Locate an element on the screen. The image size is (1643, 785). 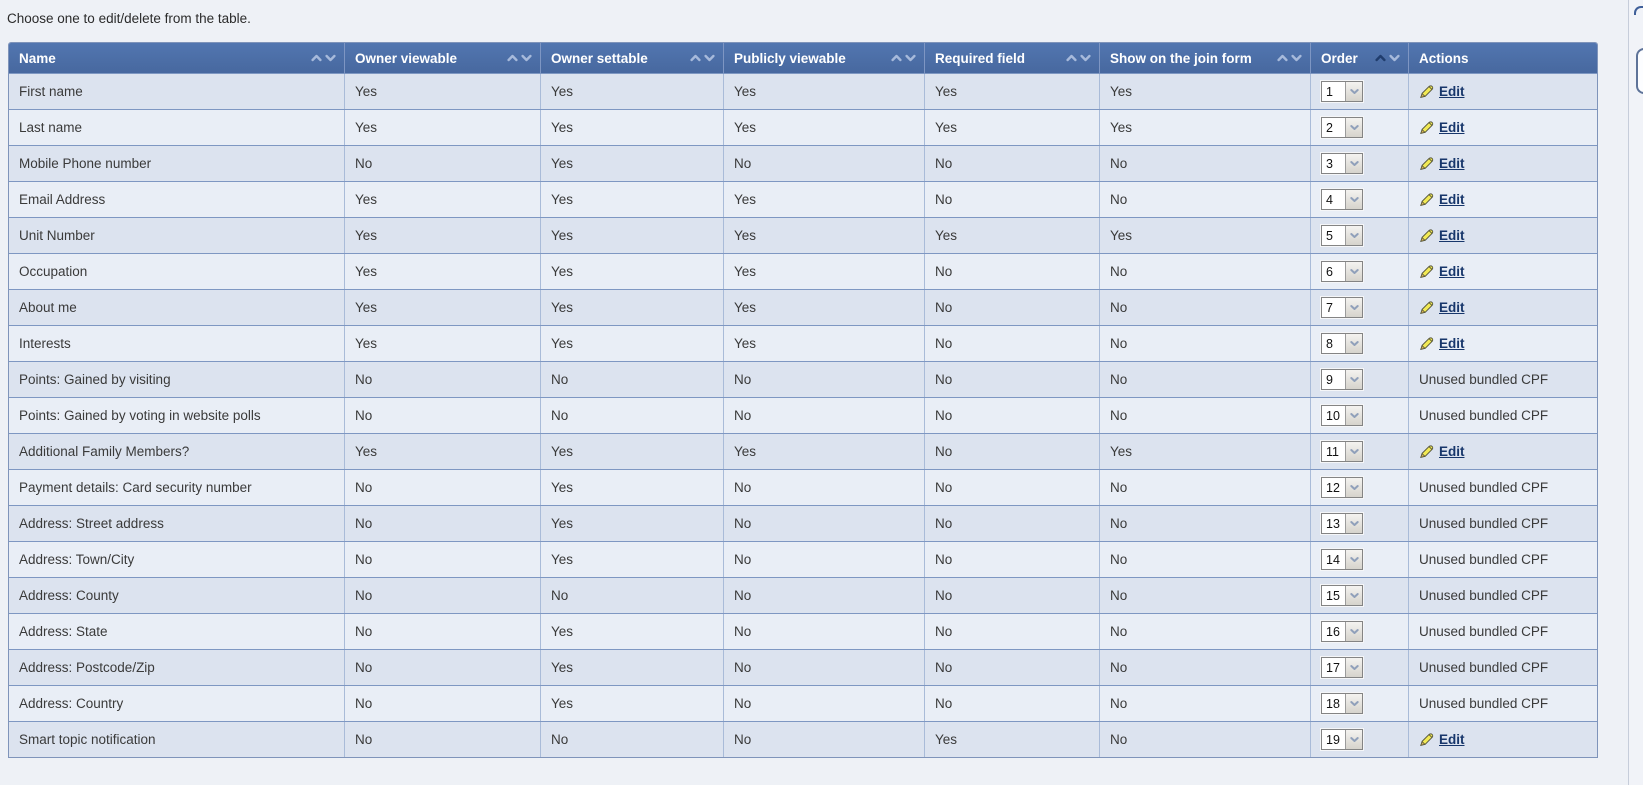
order-select-value: 8 is located at coordinates (1333, 343).